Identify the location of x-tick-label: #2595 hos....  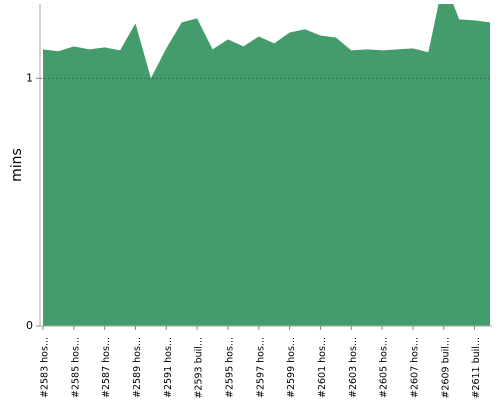
(229, 367).